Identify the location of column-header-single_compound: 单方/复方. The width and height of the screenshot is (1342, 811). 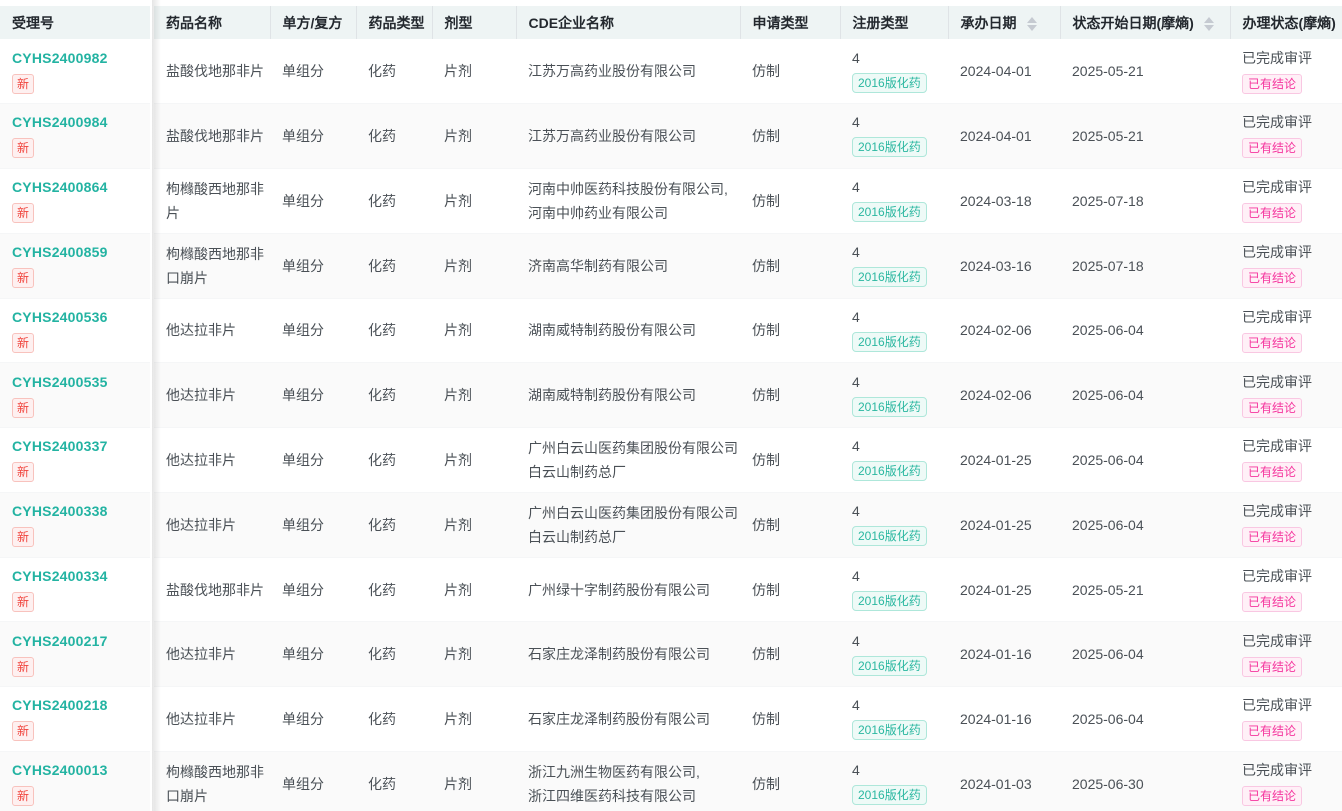
(312, 19).